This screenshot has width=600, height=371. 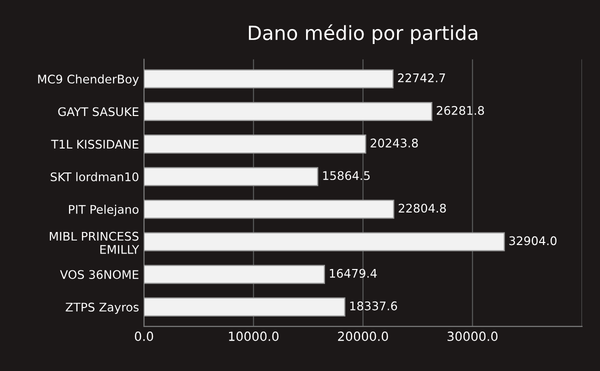 I want to click on data-label: 15864.5, so click(x=346, y=175).